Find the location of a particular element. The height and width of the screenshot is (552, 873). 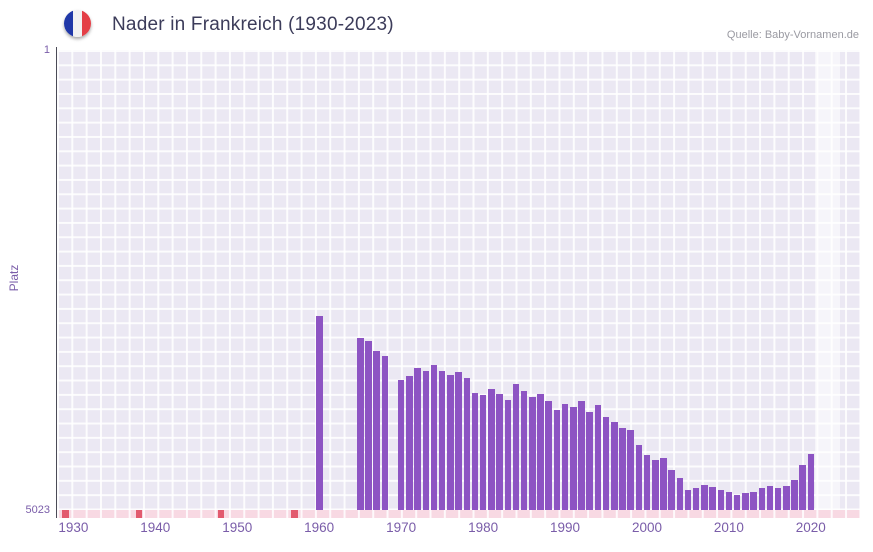

bar-2007 is located at coordinates (704, 497).